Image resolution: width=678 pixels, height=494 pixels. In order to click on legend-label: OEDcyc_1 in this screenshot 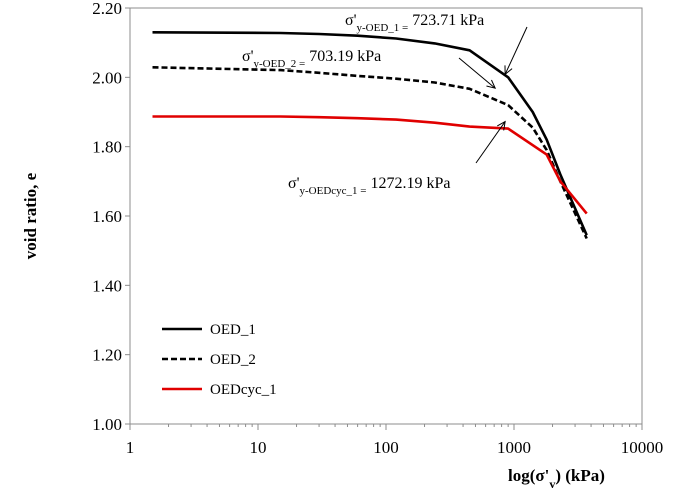, I will do `click(243, 390)`.